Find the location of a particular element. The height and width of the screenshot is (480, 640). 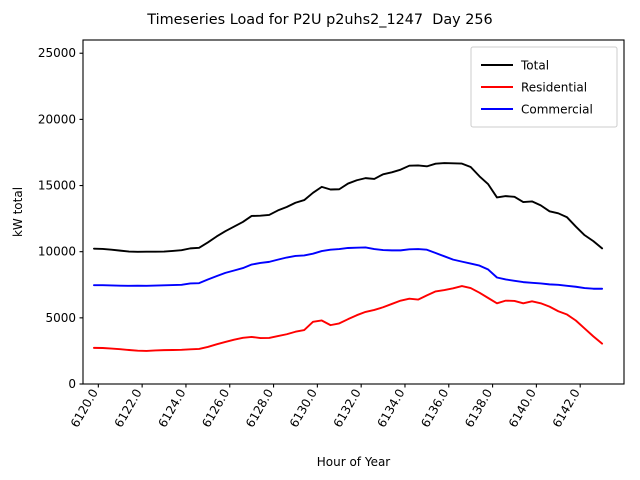

series-line-residential is located at coordinates (348, 318).